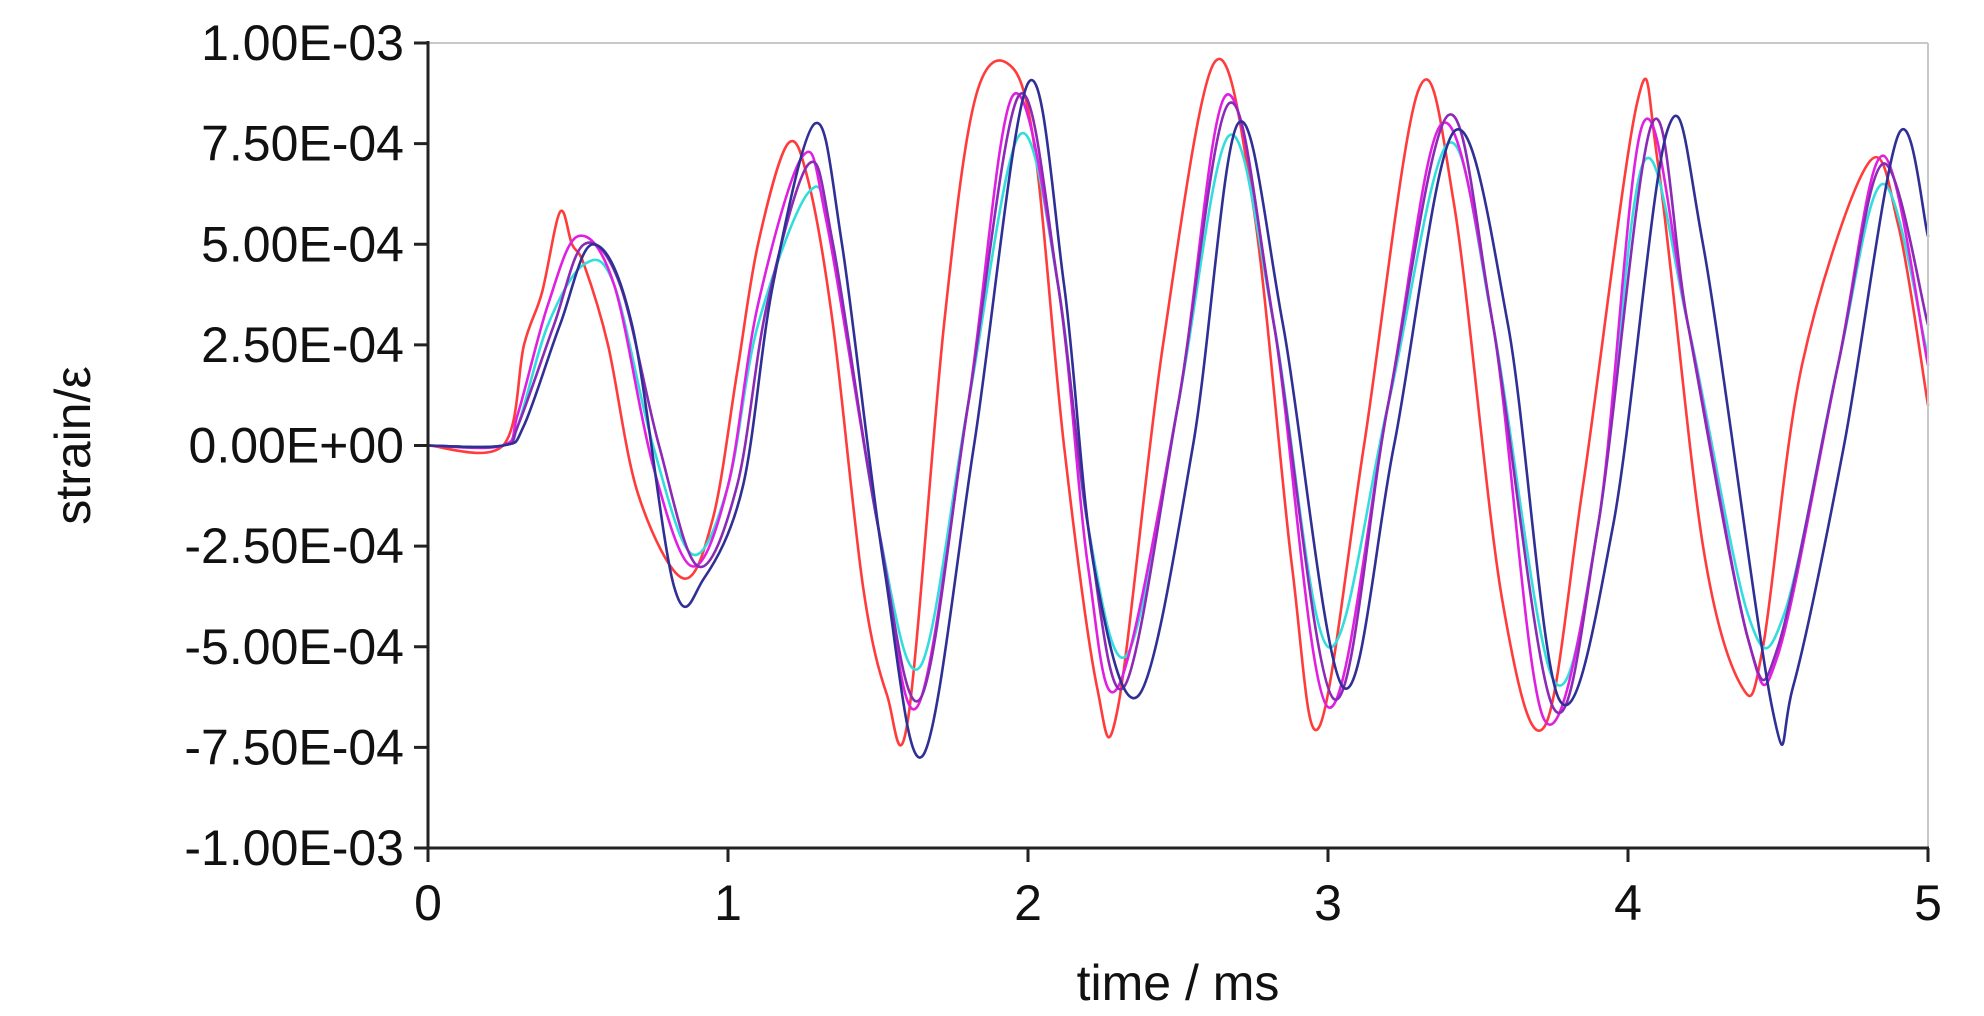 The height and width of the screenshot is (1016, 1984). I want to click on y-tick-label: 7.50E-04, so click(302, 144).